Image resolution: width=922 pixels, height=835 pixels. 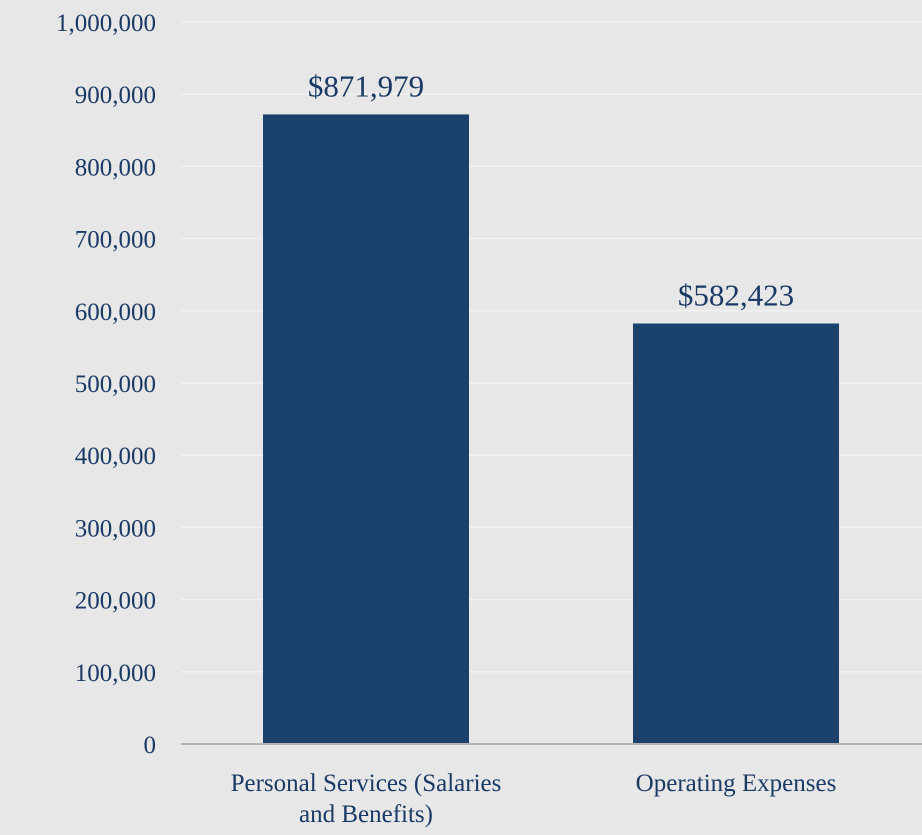 I want to click on y-tick-label: 300,000, so click(x=115, y=528).